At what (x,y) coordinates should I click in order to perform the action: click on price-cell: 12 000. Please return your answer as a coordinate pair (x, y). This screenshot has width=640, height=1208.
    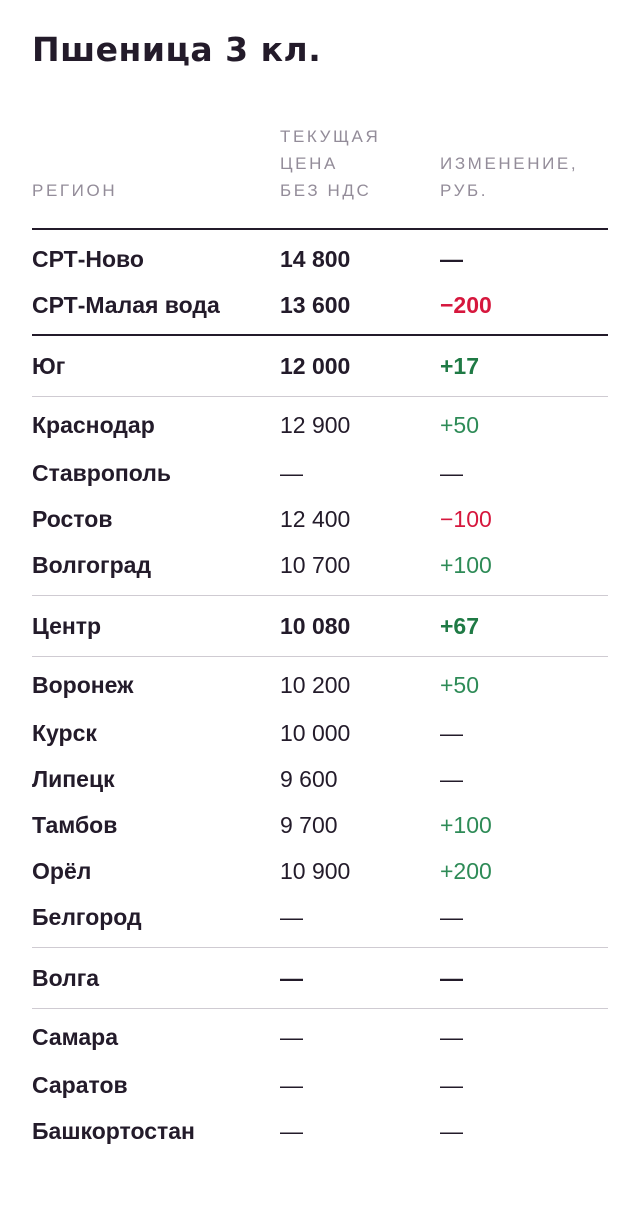
    Looking at the image, I should click on (315, 366).